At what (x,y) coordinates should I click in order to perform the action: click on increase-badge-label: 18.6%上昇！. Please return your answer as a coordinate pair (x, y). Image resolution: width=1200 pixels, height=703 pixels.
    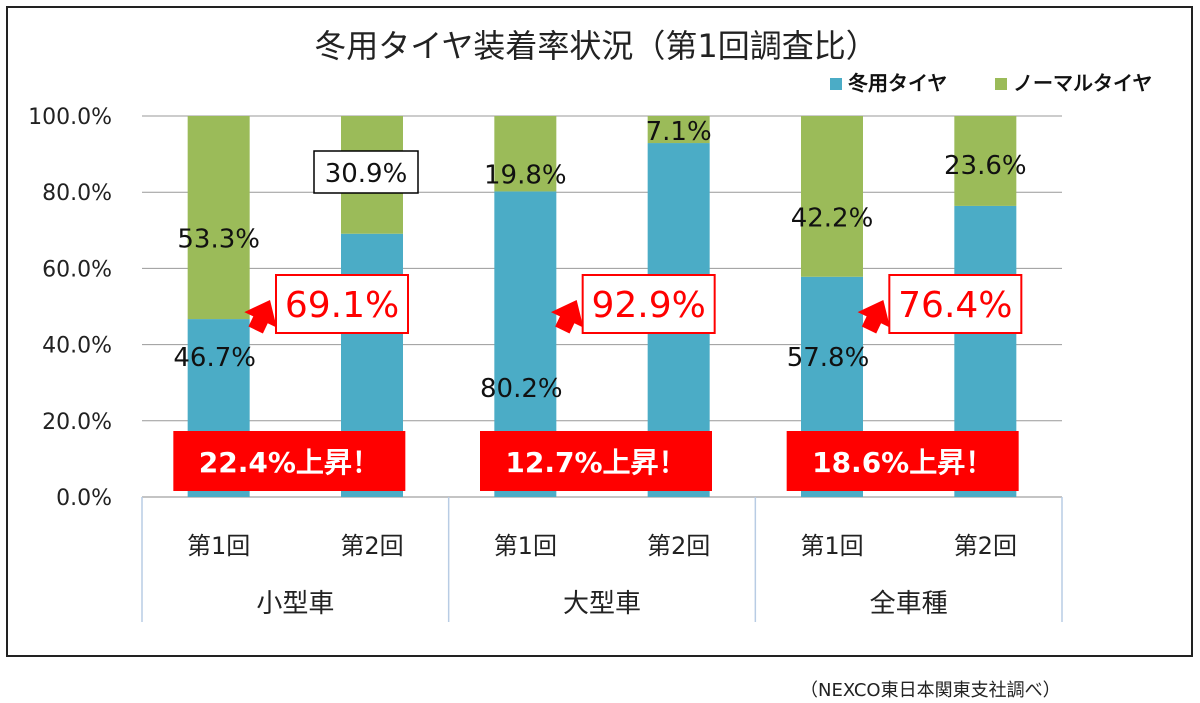
    Looking at the image, I should click on (902, 462).